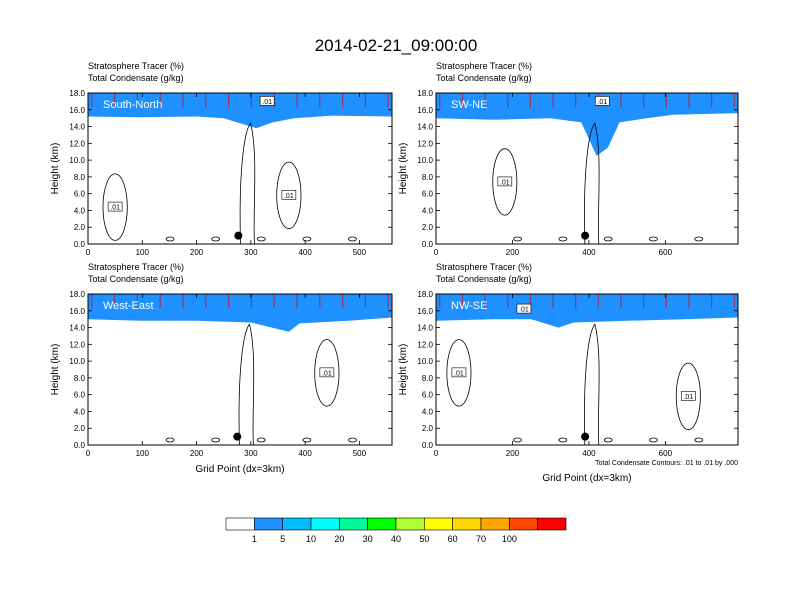 Image resolution: width=792 pixels, height=612 pixels. Describe the element at coordinates (360, 252) in the screenshot. I see `x-tick-label: 500` at that location.